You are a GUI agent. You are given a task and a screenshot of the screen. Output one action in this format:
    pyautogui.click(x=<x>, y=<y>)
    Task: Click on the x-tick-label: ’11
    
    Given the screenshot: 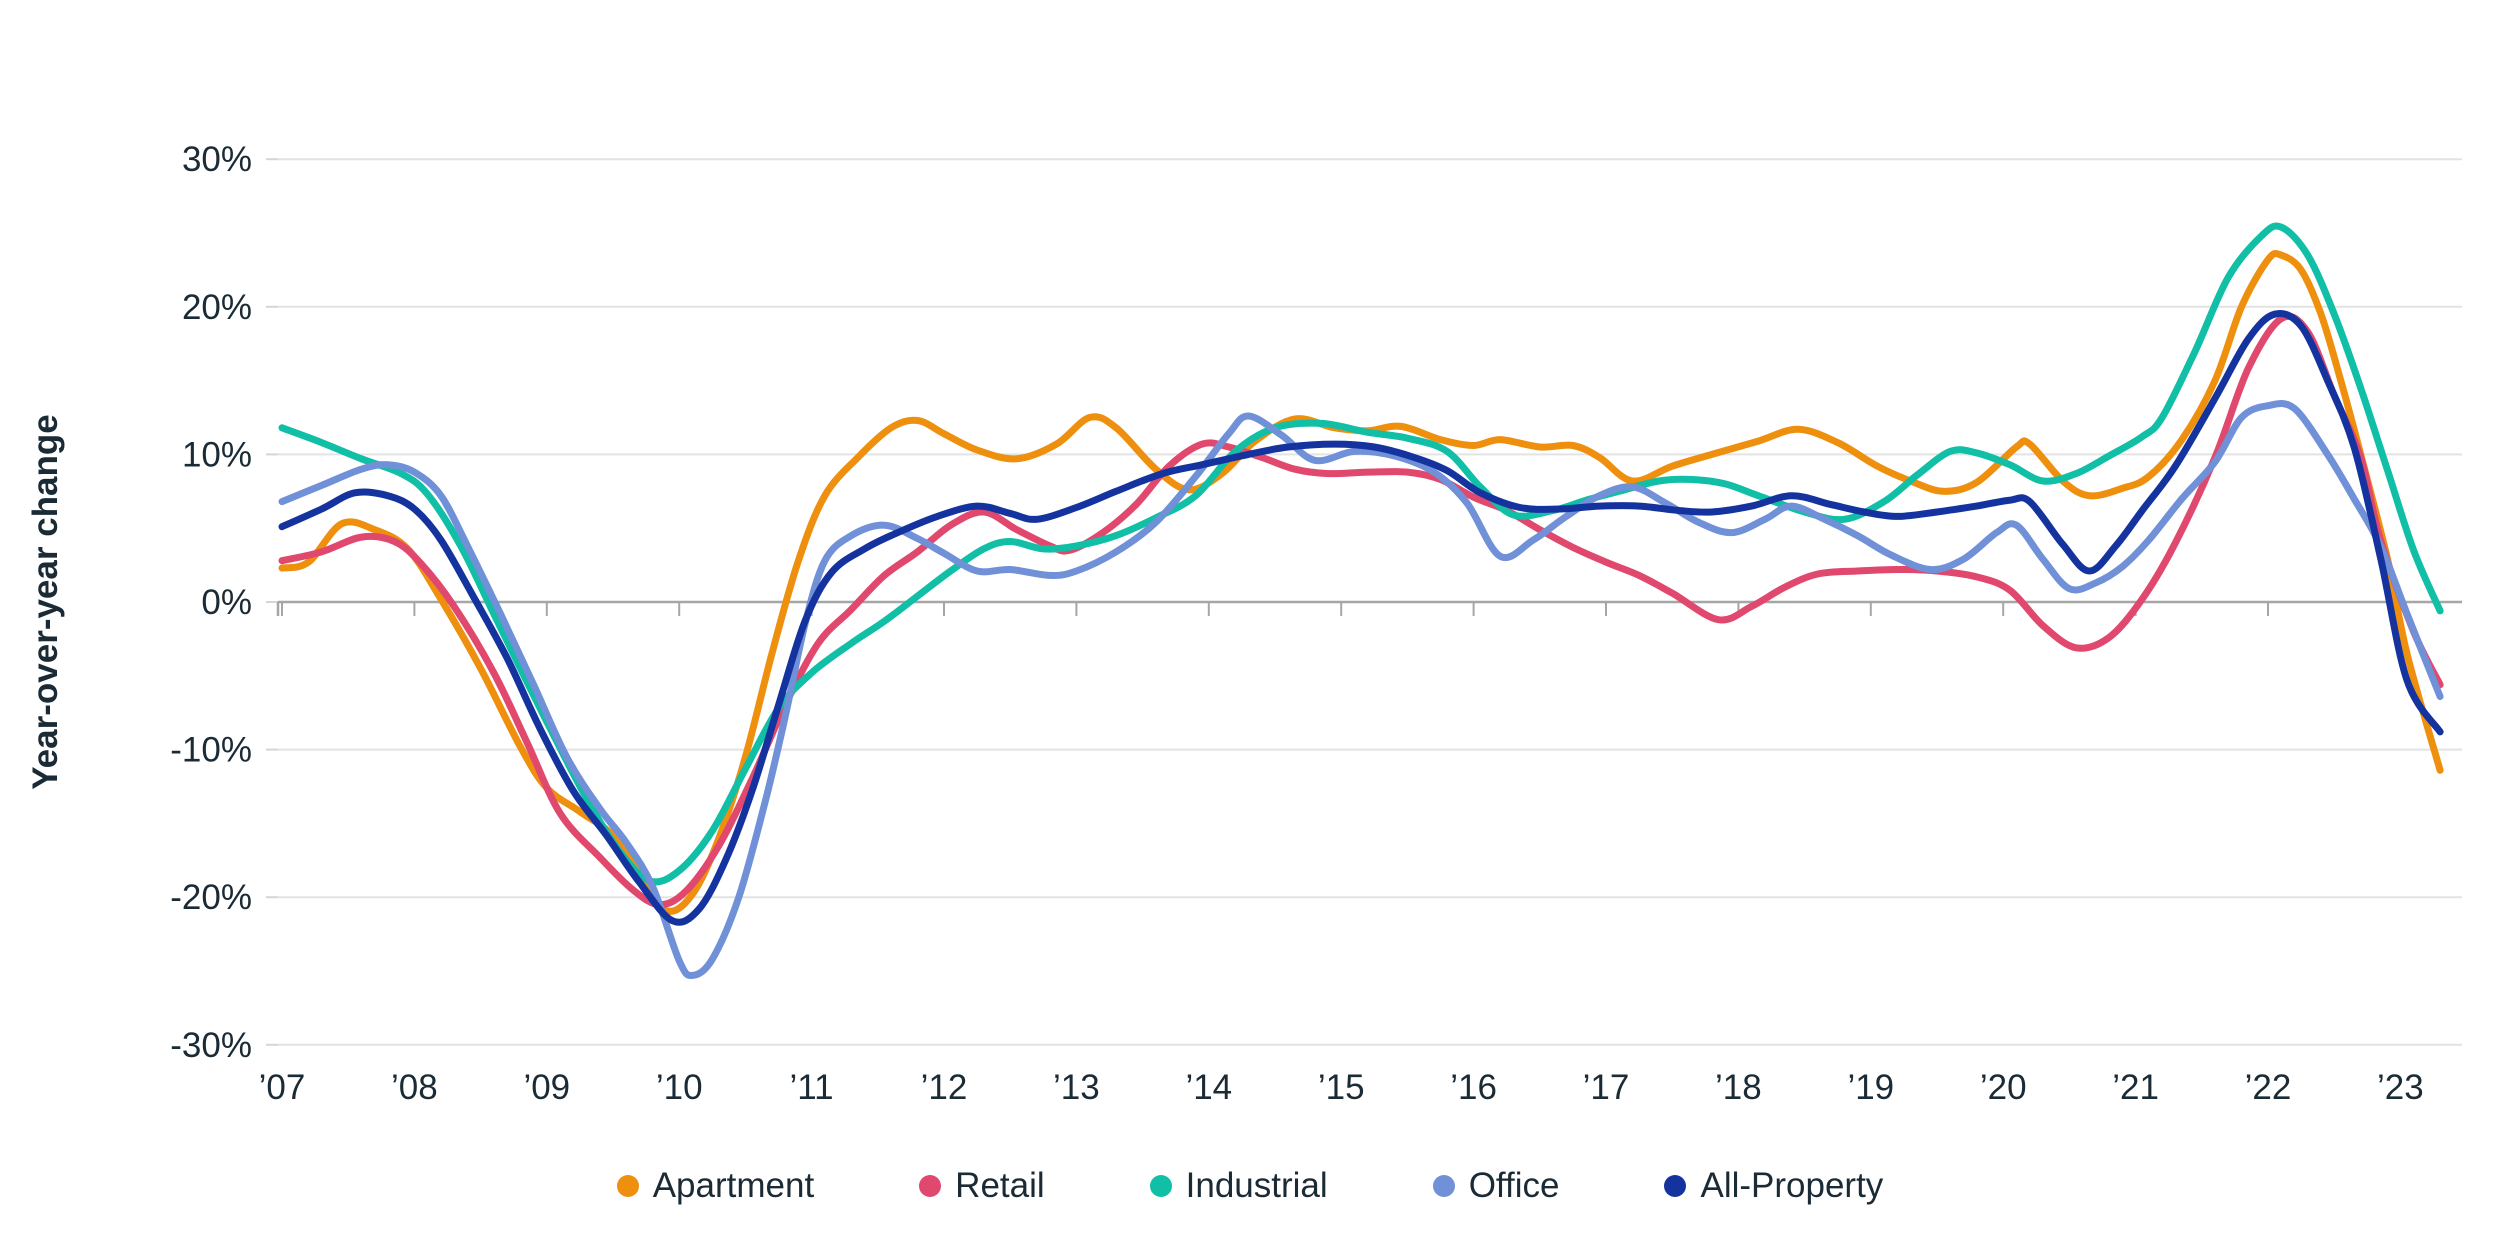 What is the action you would take?
    pyautogui.click(x=812, y=1087)
    